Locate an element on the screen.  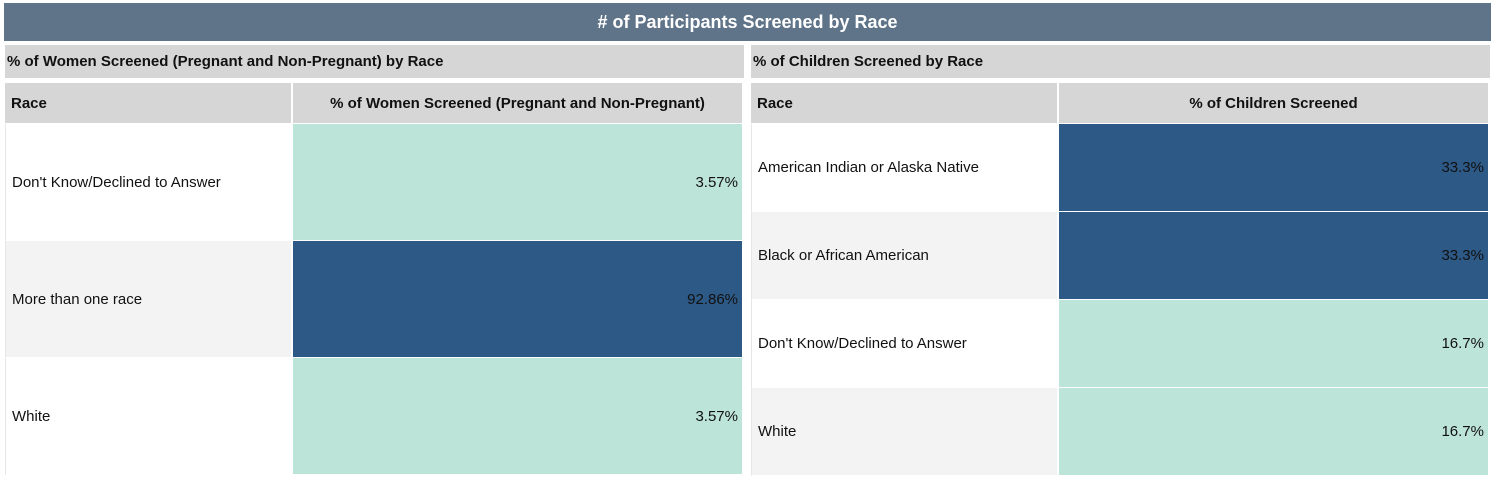
children-race-cell: Black or African American is located at coordinates (905, 256).